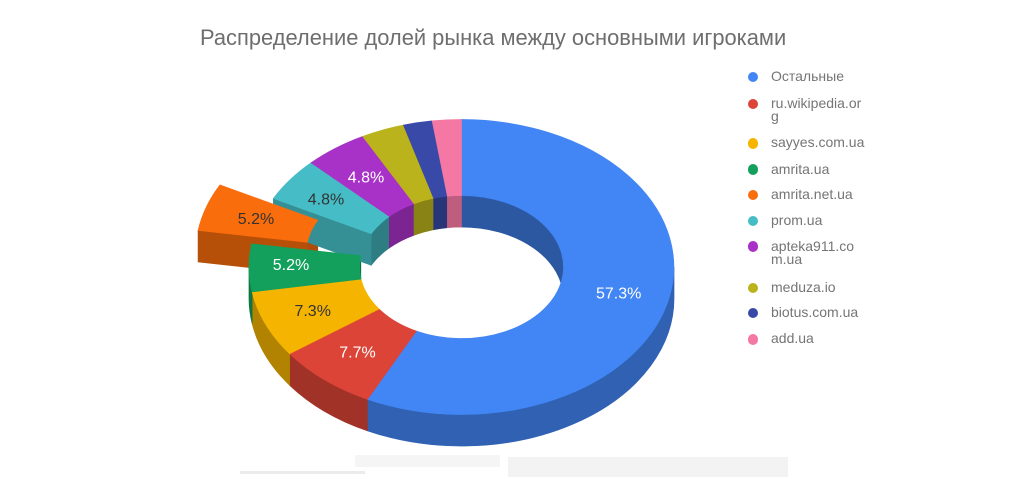  I want to click on svg-text: 7.7%, so click(357, 353).